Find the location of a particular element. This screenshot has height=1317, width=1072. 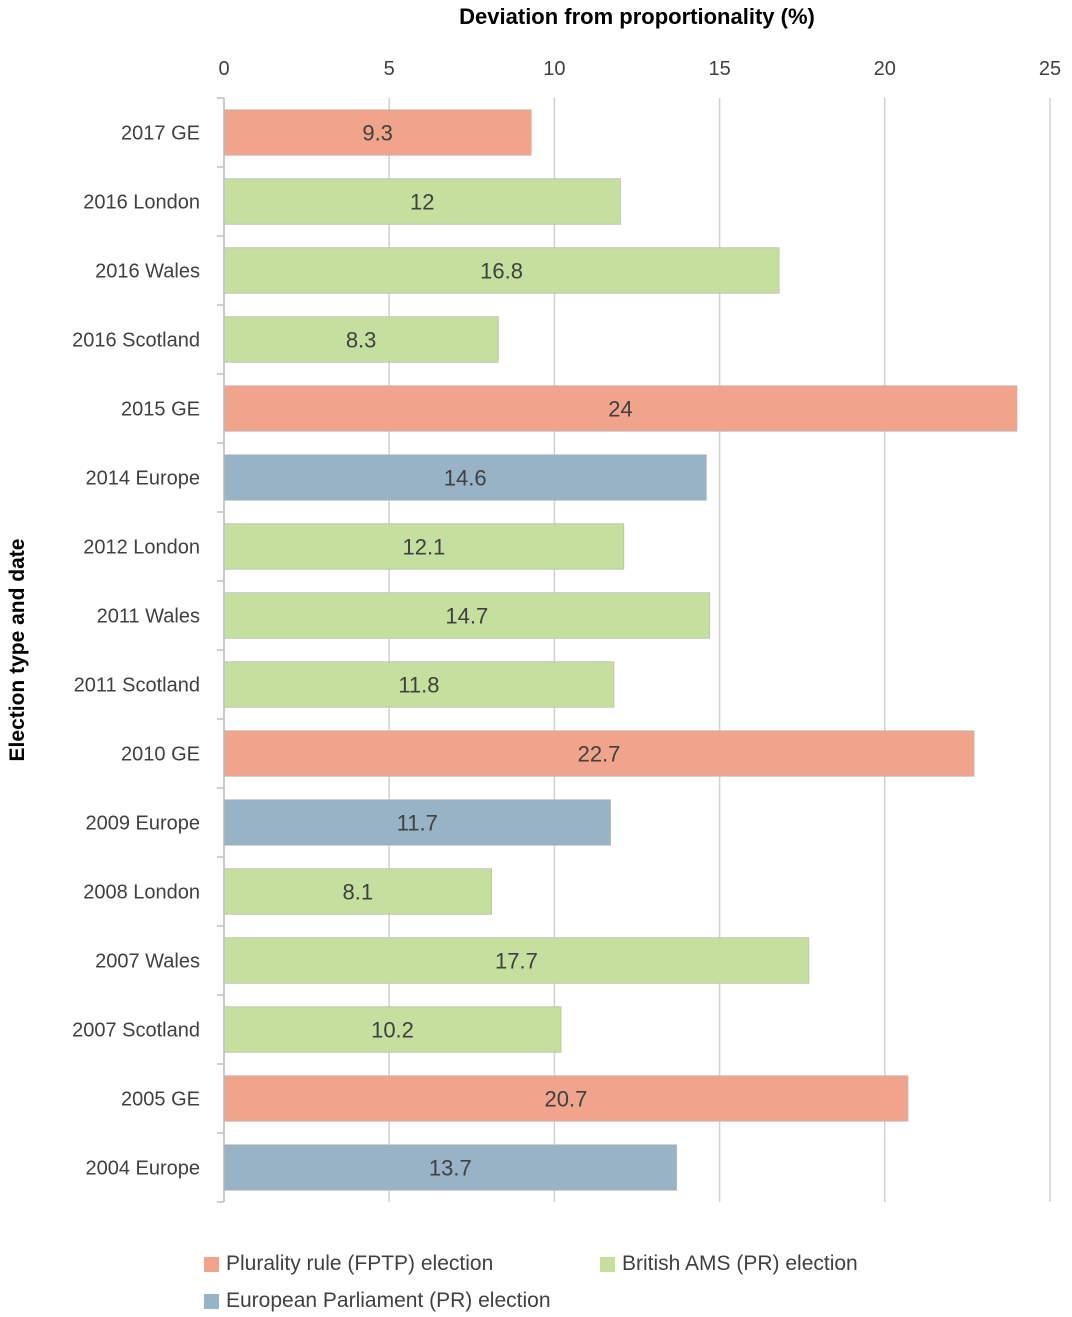

category-label: 2014 Europe is located at coordinates (142, 479).